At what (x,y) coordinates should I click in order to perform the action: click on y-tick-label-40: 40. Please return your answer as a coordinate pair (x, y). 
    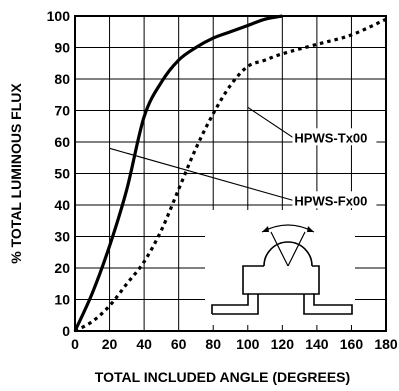
    Looking at the image, I should click on (62, 205).